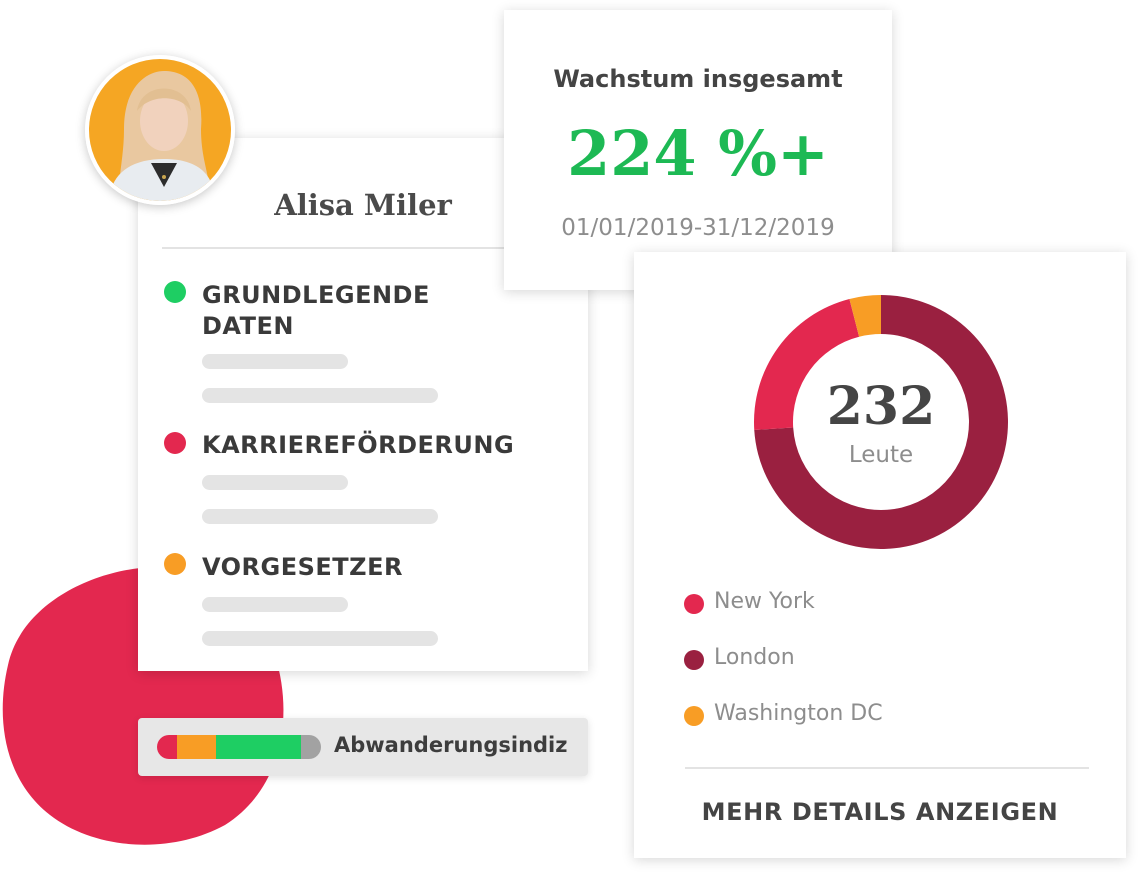  I want to click on growth-date-range: 01/01/2019-31/12/2019, so click(698, 228).